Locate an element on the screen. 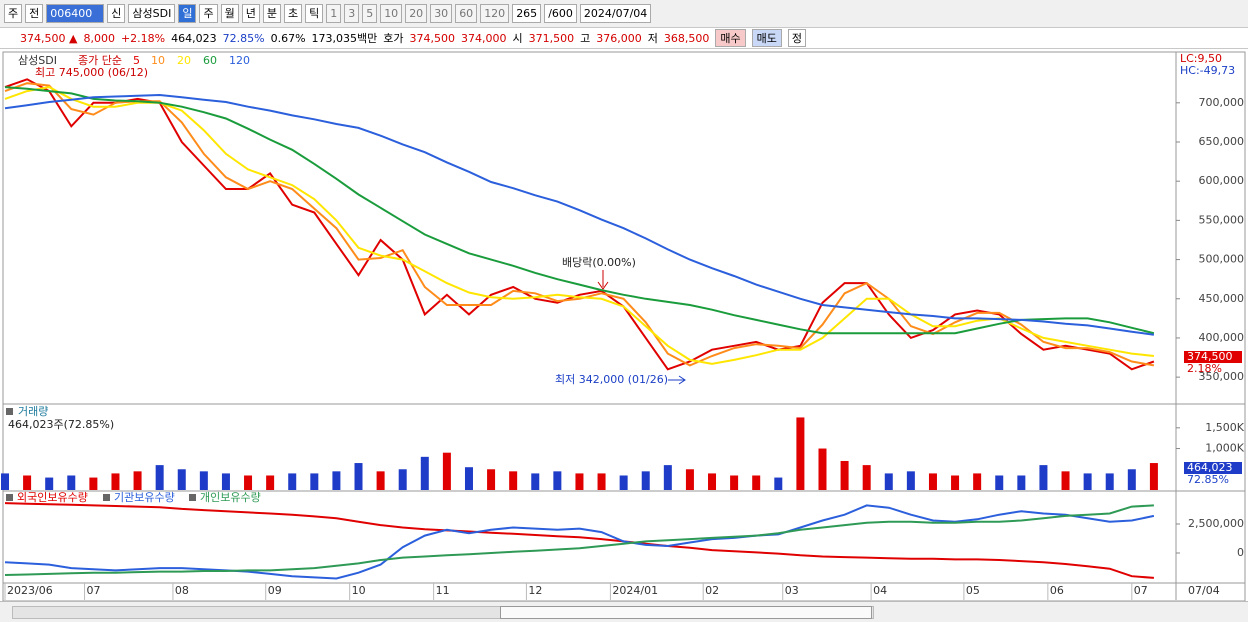 This screenshot has height=622, width=1248. x-tick-label: 07 is located at coordinates (1141, 590).